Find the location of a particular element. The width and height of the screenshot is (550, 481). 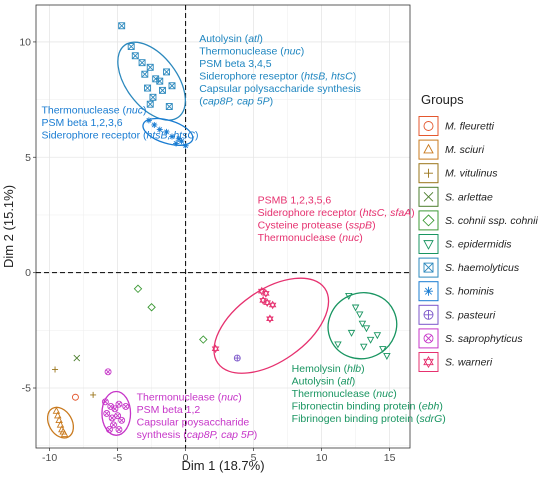

y-tick-label: -5 is located at coordinates (26, 389).